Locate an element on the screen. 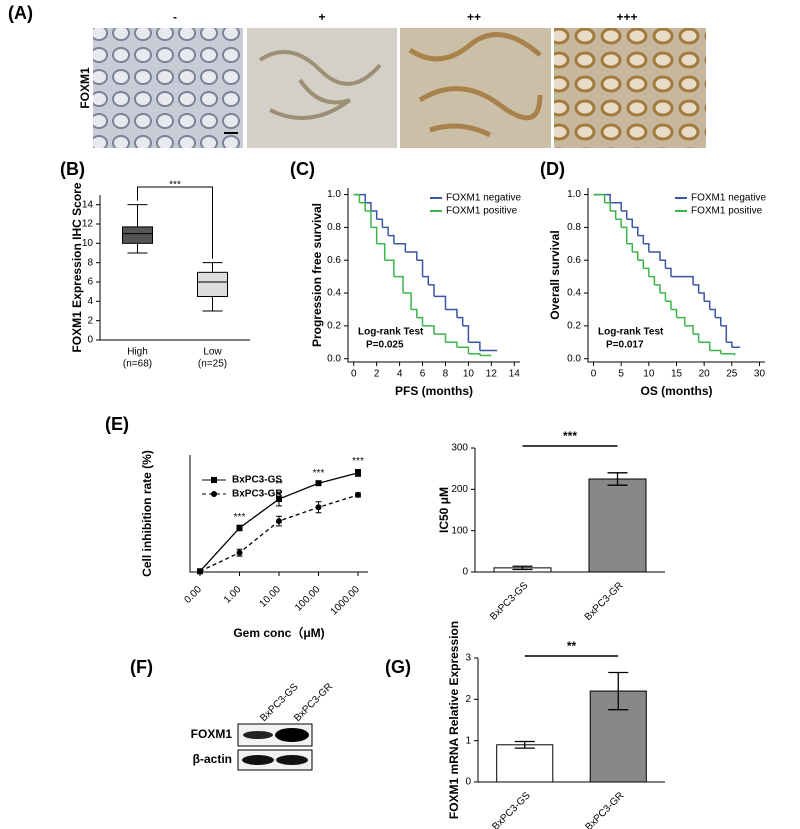  x-tick-label: 20 is located at coordinates (705, 374).